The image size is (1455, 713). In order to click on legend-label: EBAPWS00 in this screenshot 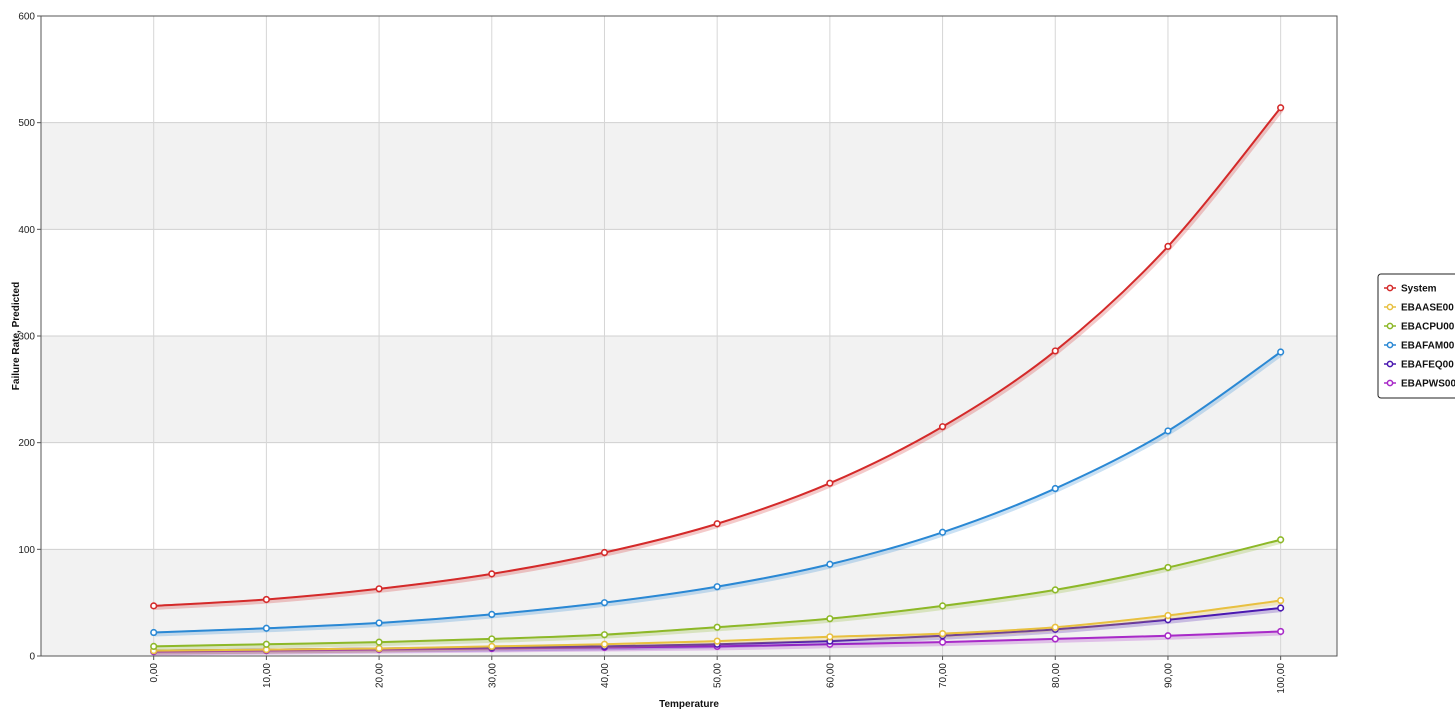, I will do `click(1428, 384)`.